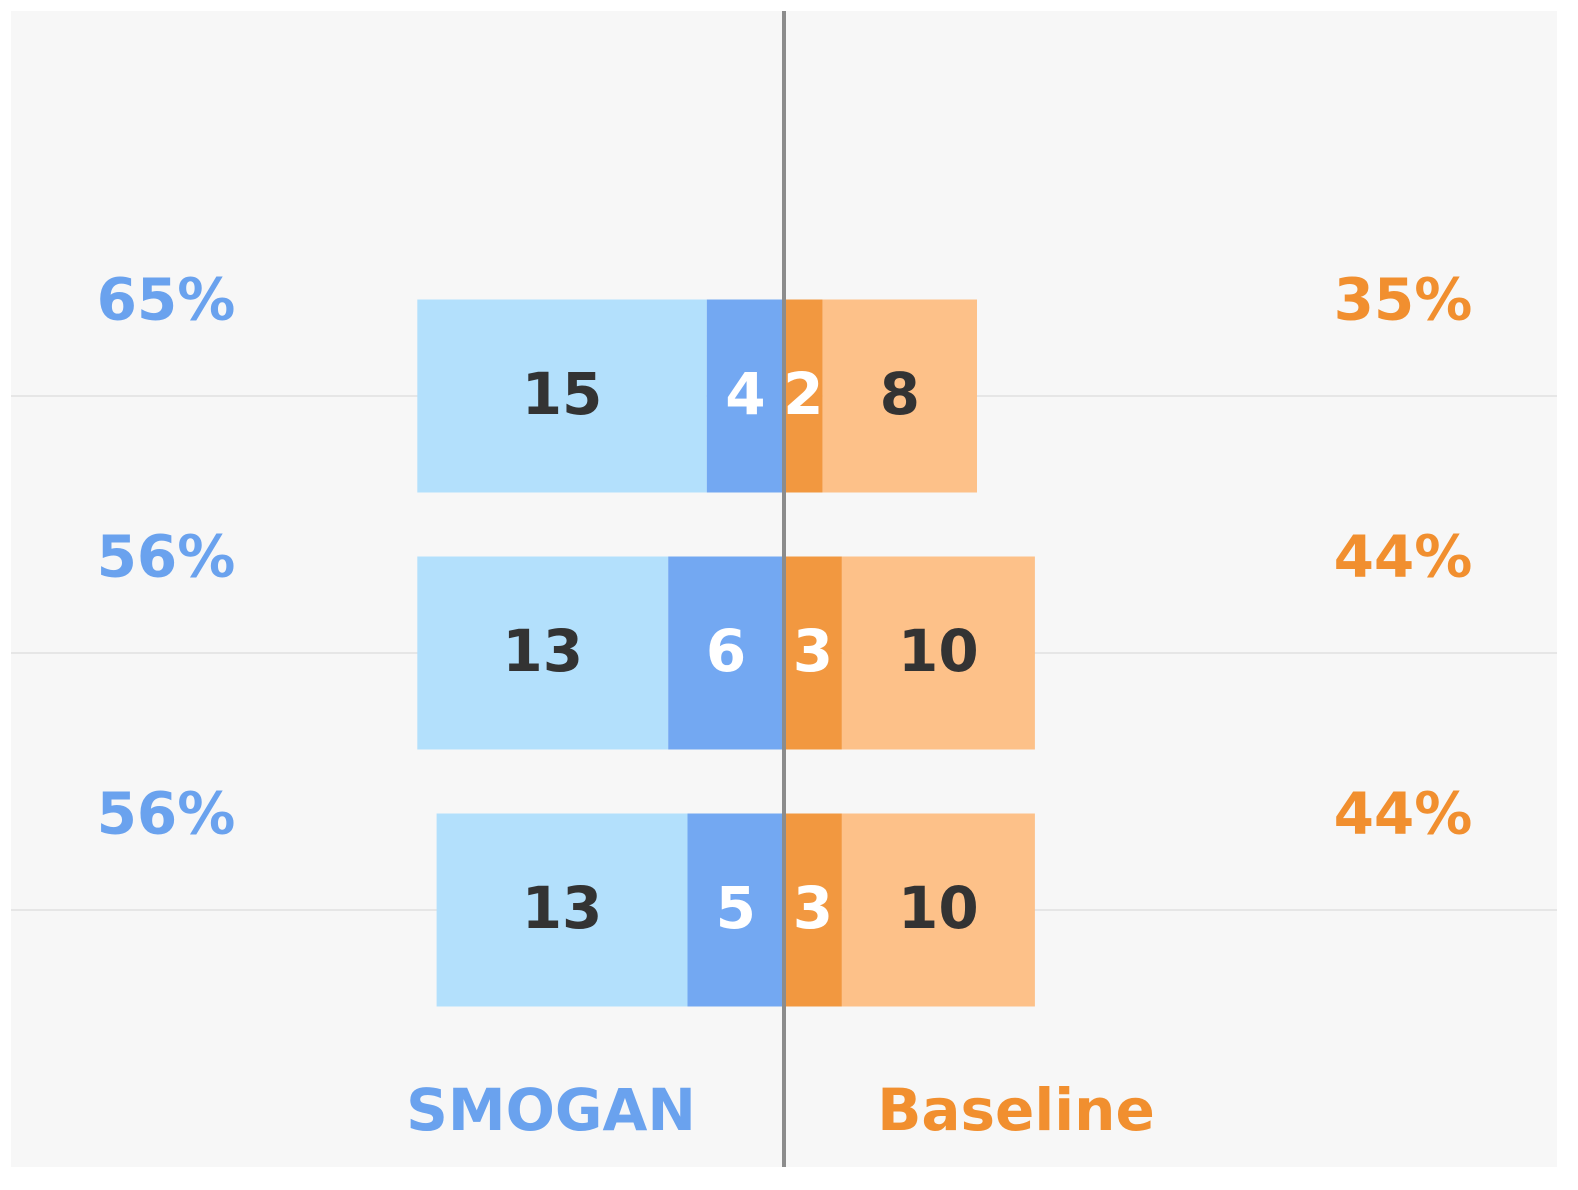 This screenshot has width=1578, height=1190. Describe the element at coordinates (166, 300) in the screenshot. I see `pct-label-smogan: 65%` at that location.